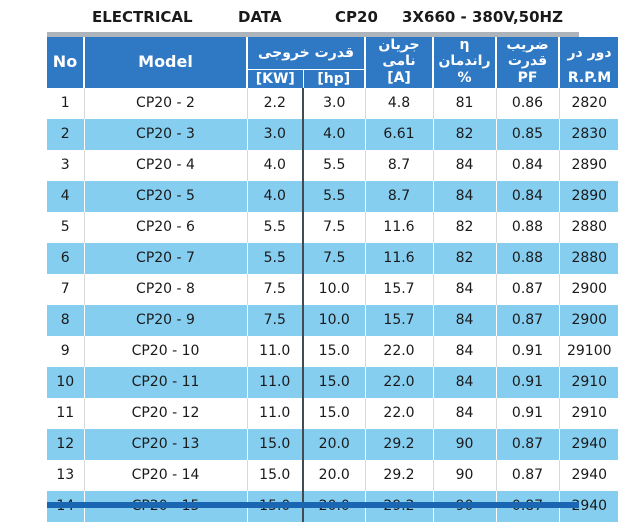 The height and width of the screenshot is (522, 618). What do you see at coordinates (275, 196) in the screenshot?
I see `cell-kw: 4.0` at bounding box center [275, 196].